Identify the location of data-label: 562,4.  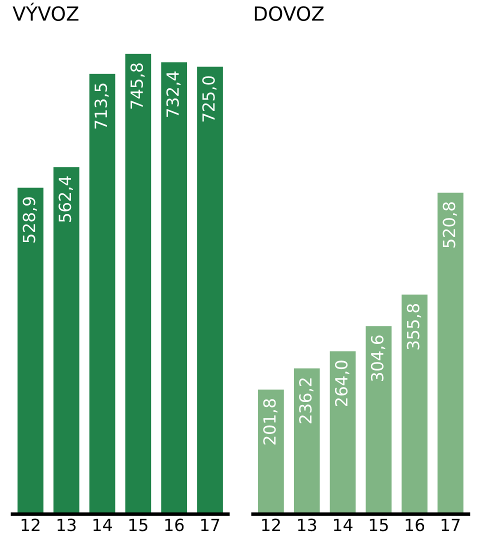
(65, 199).